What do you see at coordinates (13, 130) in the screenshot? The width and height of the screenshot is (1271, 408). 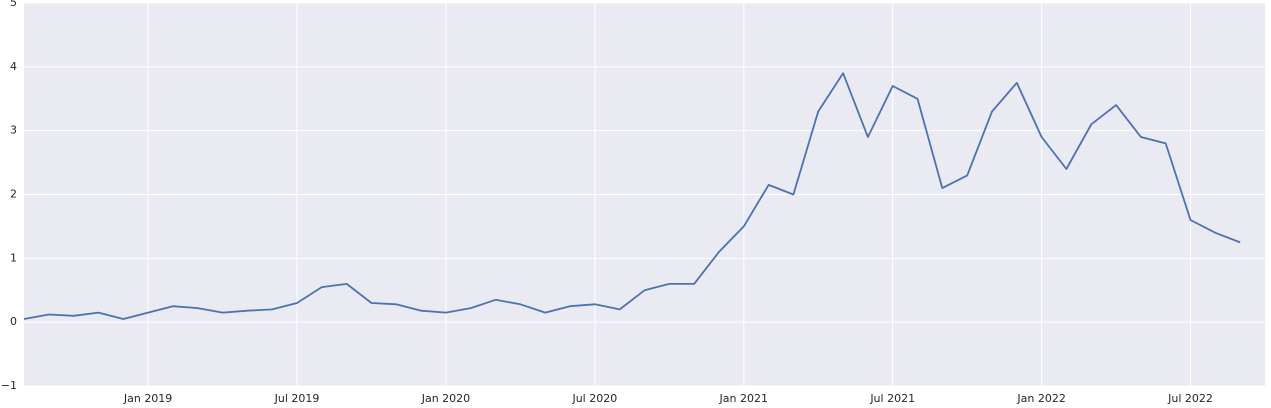 I see `y-tick-label: 3` at bounding box center [13, 130].